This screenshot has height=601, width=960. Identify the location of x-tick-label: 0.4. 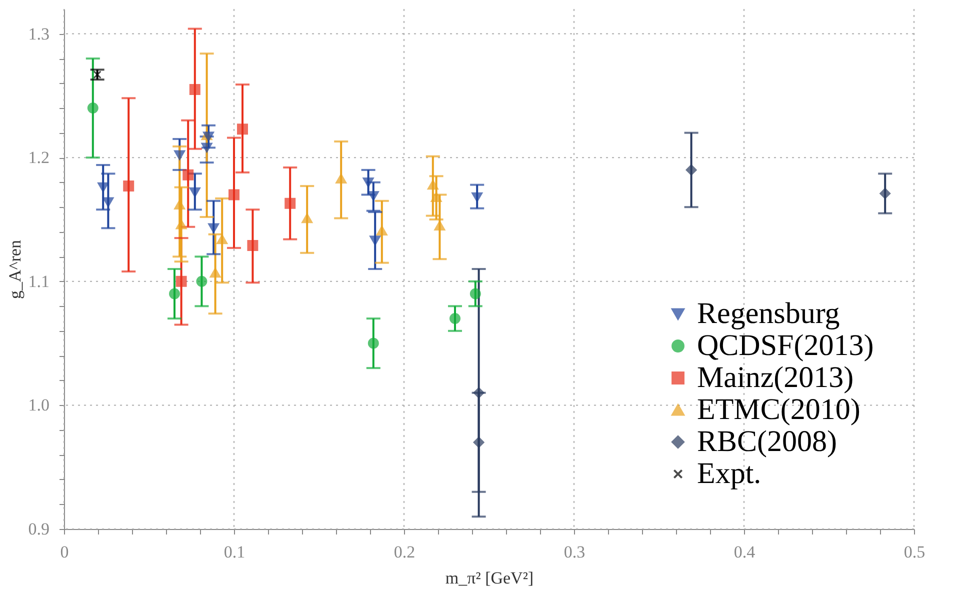
(745, 552).